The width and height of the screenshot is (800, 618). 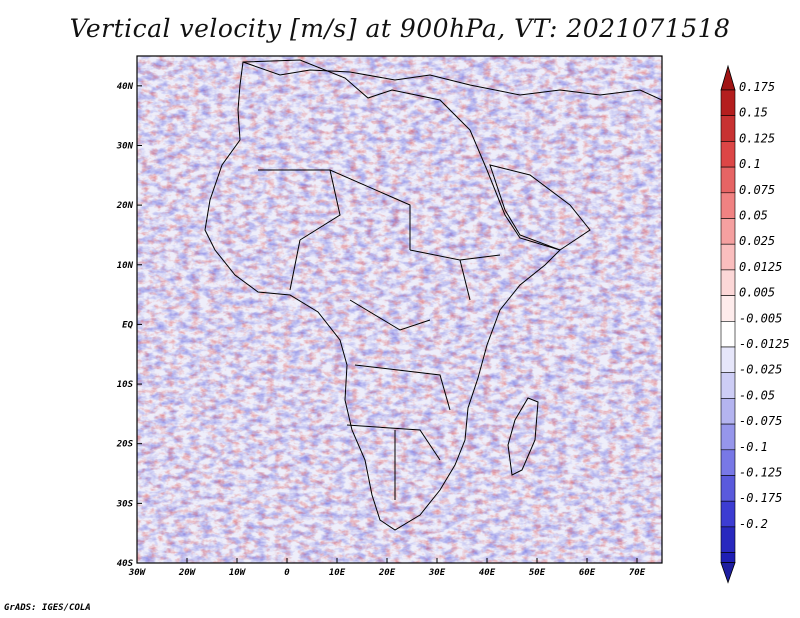 What do you see at coordinates (757, 190) in the screenshot?
I see `colorbar-label: 0.075` at bounding box center [757, 190].